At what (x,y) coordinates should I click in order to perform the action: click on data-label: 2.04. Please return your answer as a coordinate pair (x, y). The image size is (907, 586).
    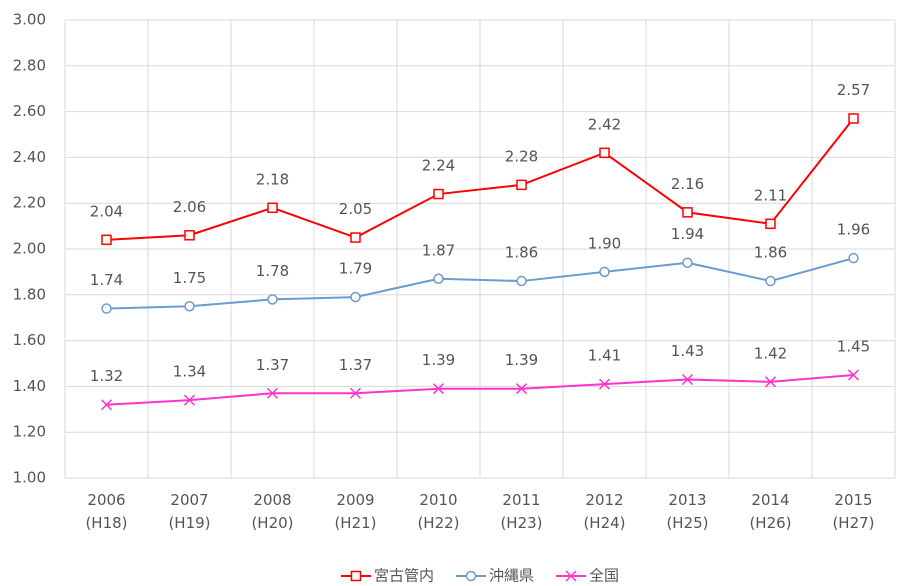
    Looking at the image, I should click on (106, 211).